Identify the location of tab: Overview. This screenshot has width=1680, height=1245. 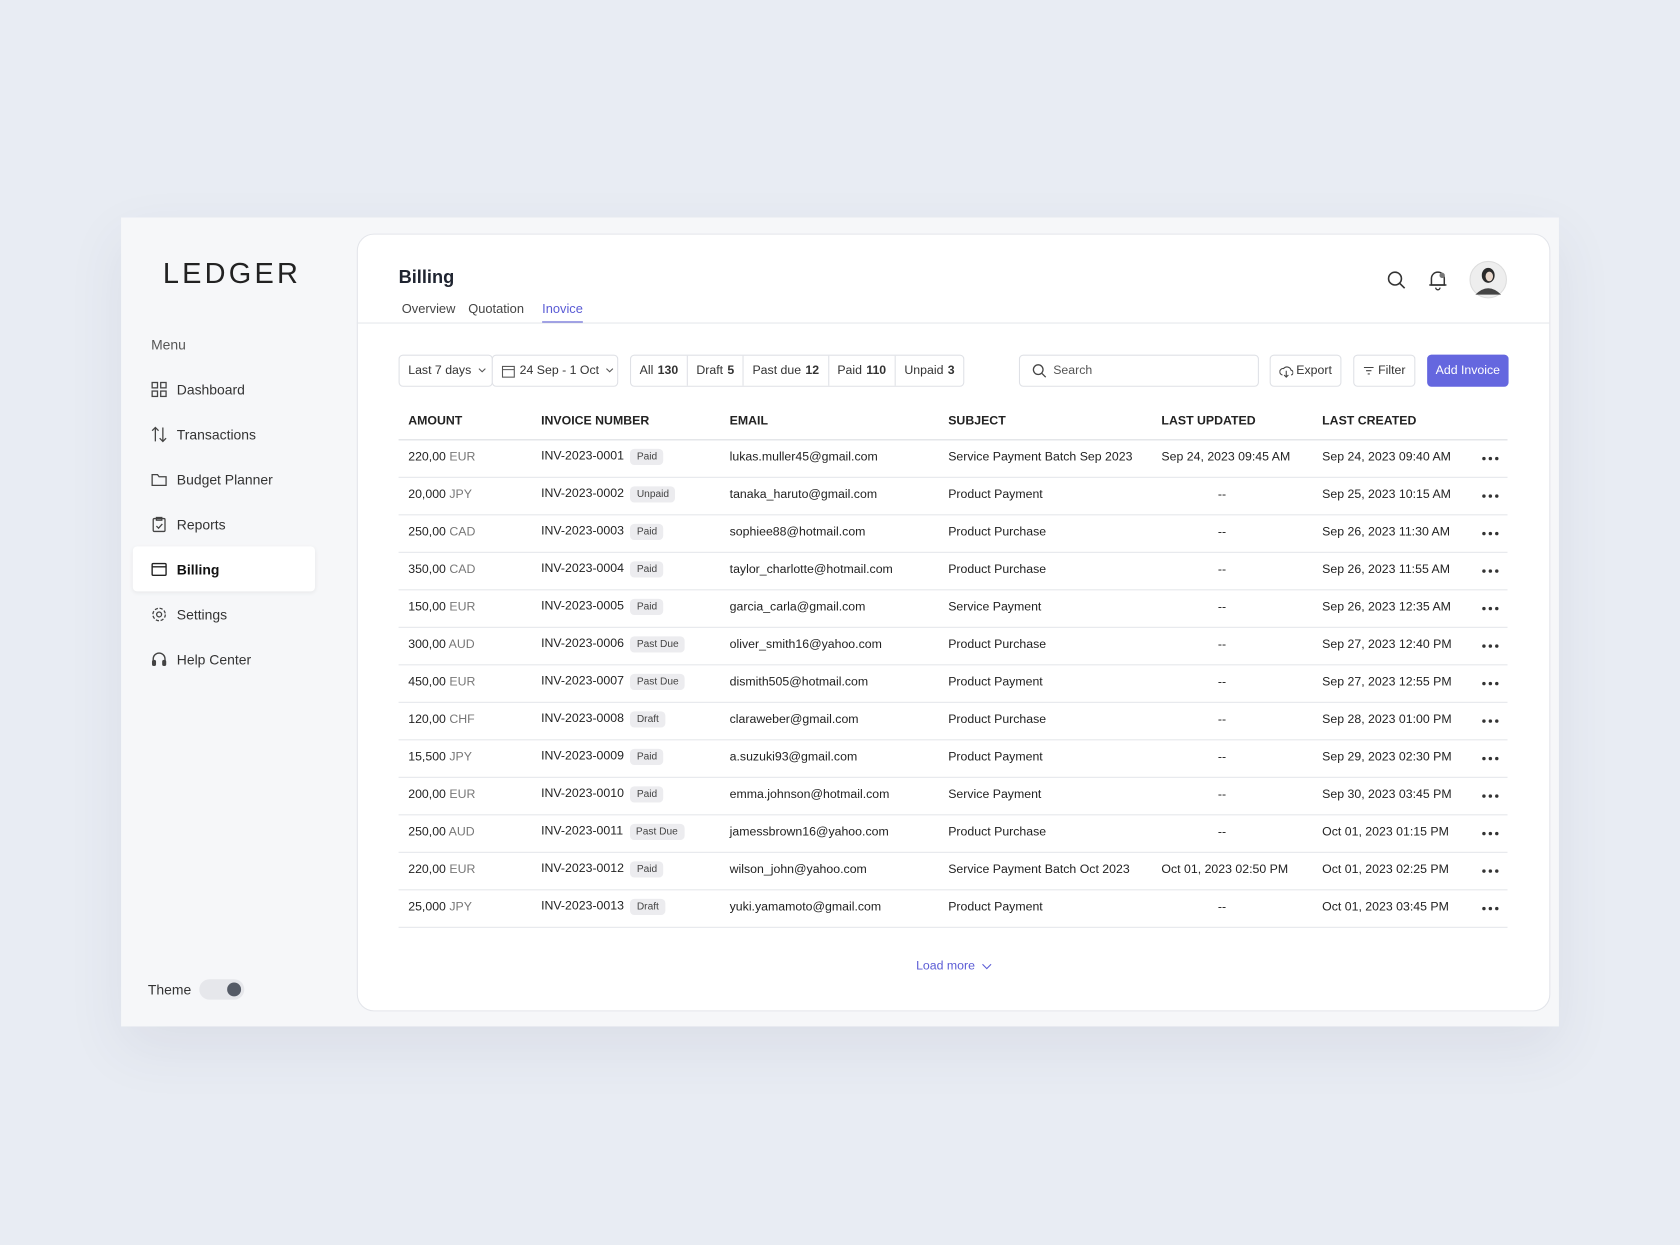
(428, 309).